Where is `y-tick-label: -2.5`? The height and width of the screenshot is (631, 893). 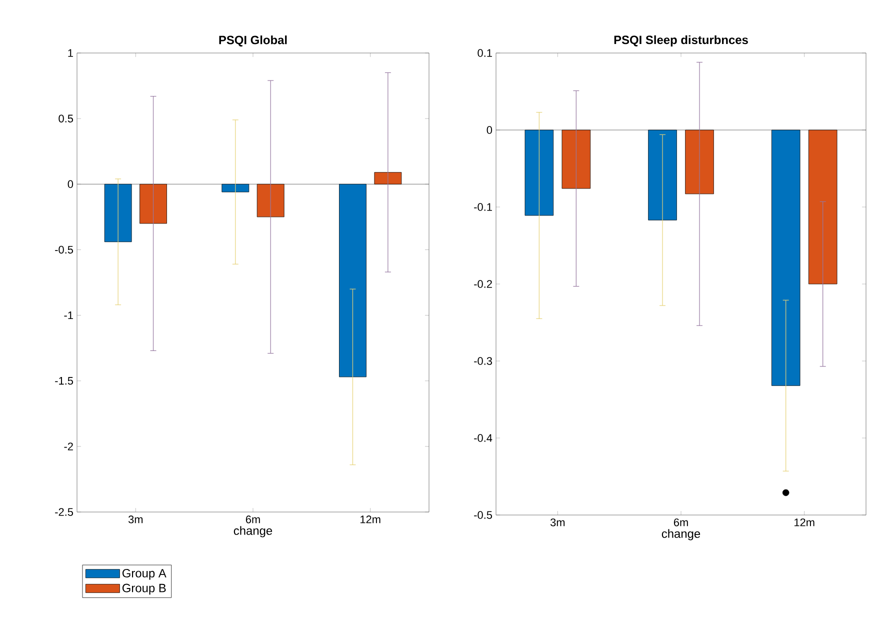
y-tick-label: -2.5 is located at coordinates (64, 512).